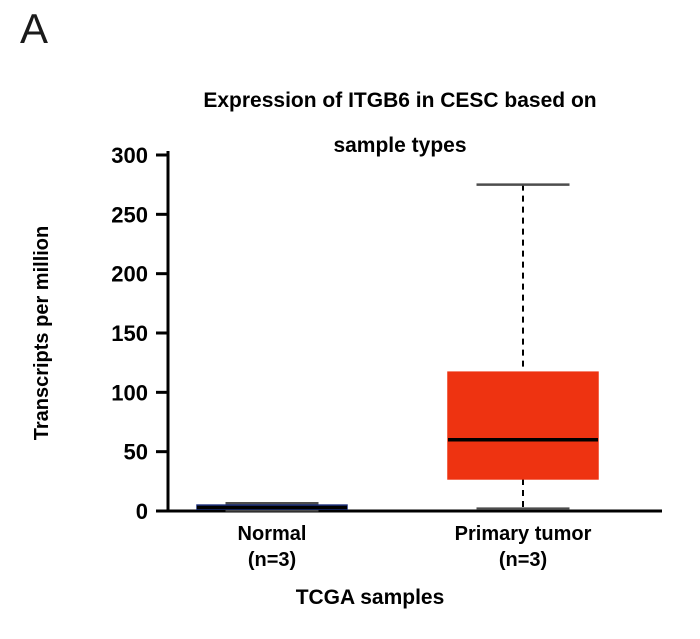 This screenshot has width=700, height=639. What do you see at coordinates (400, 100) in the screenshot?
I see `chart-title-line-1: Expression of ITGB6 in CESC based on` at bounding box center [400, 100].